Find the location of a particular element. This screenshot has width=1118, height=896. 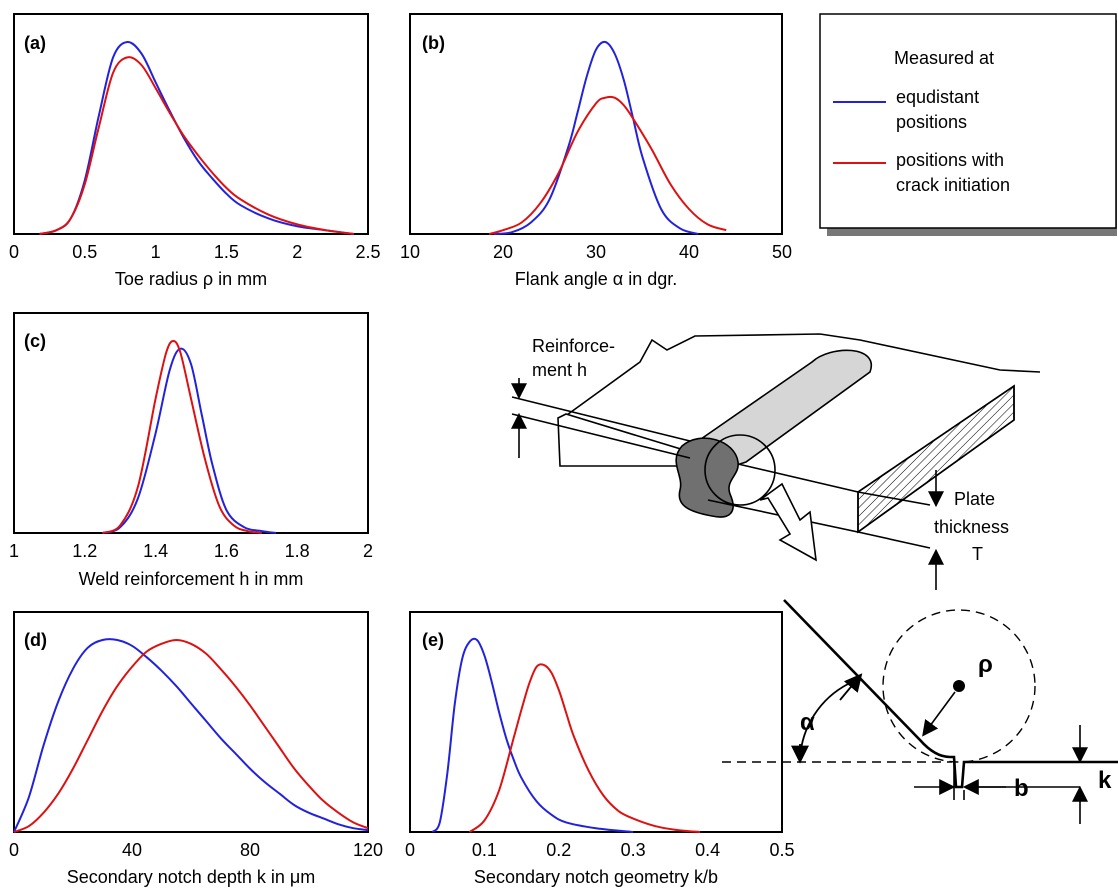

xtick-label: 0.4 is located at coordinates (707, 850).